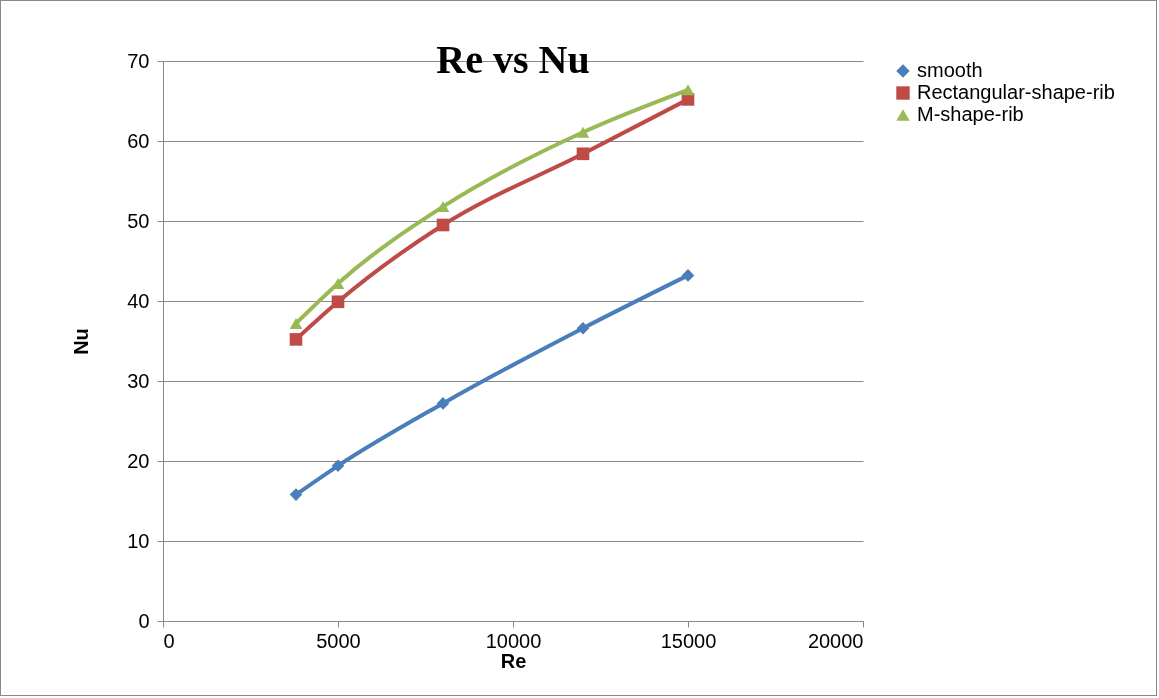  Describe the element at coordinates (138, 380) in the screenshot. I see `y-tick-label: 30` at that location.